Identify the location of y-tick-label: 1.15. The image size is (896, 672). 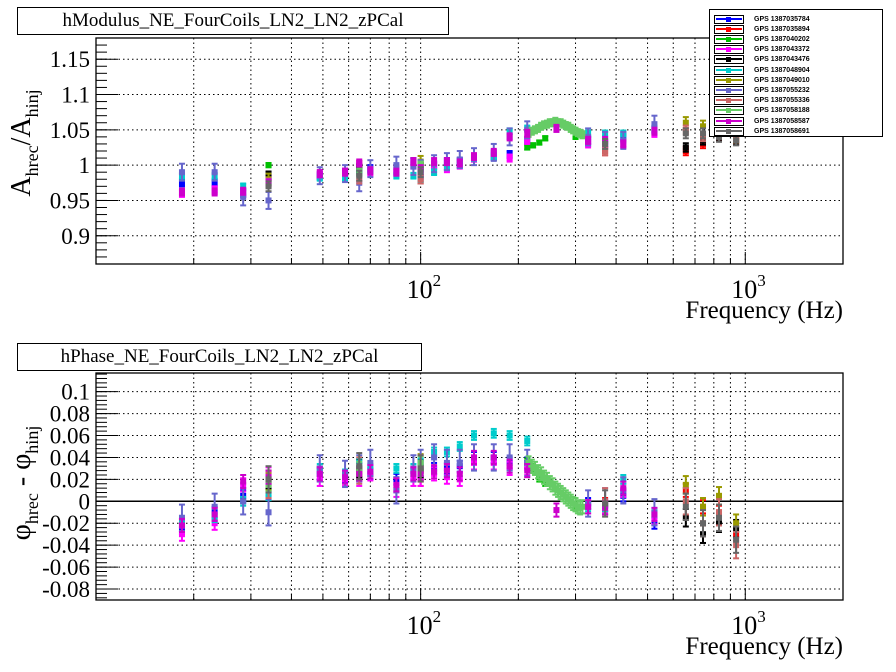
(70, 59).